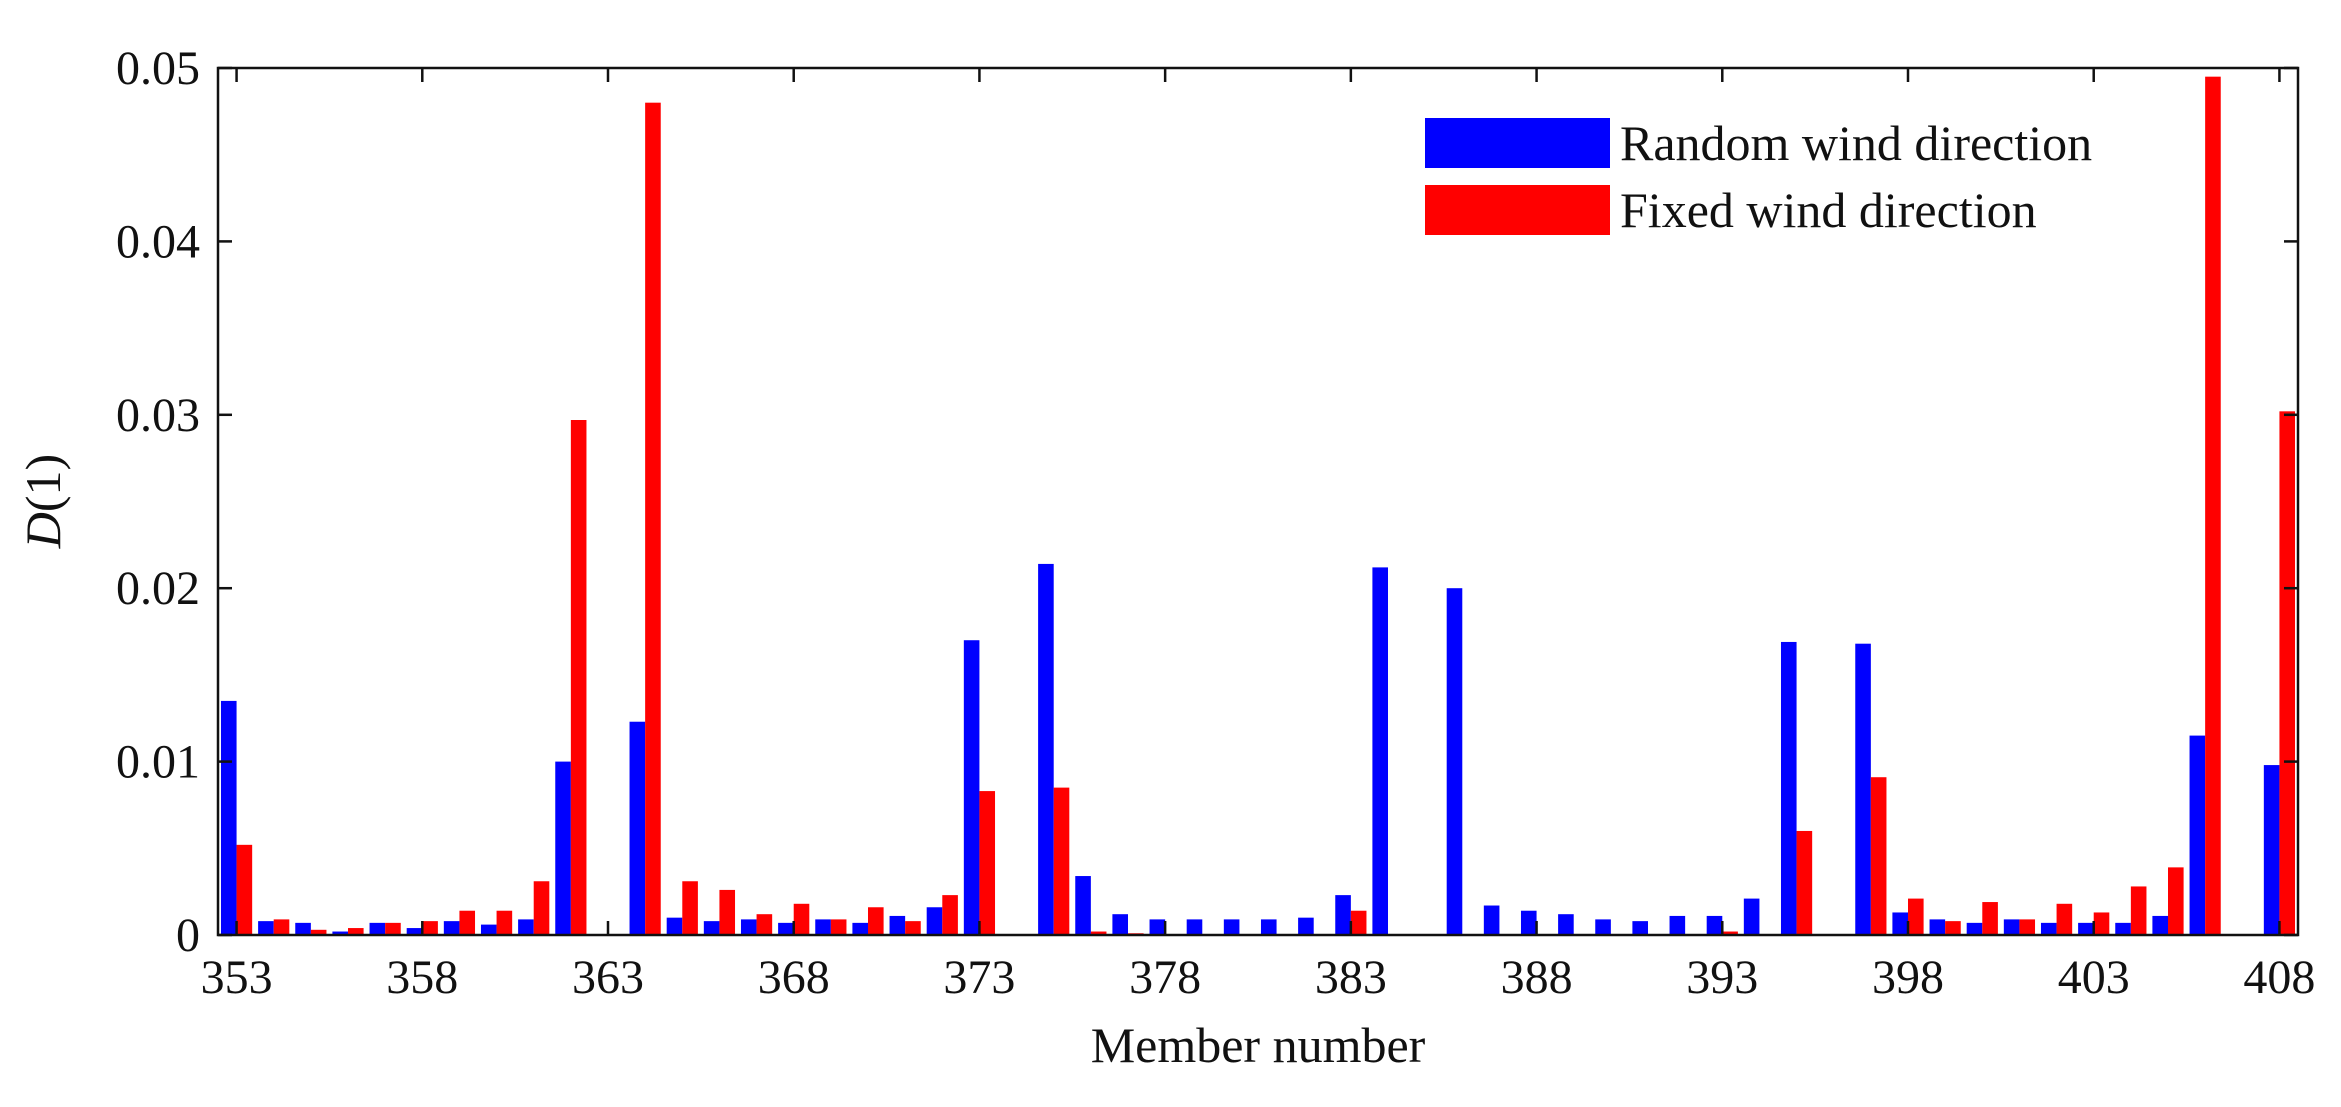 This screenshot has height=1107, width=2341. What do you see at coordinates (1908, 977) in the screenshot?
I see `x-tick-label: 398` at bounding box center [1908, 977].